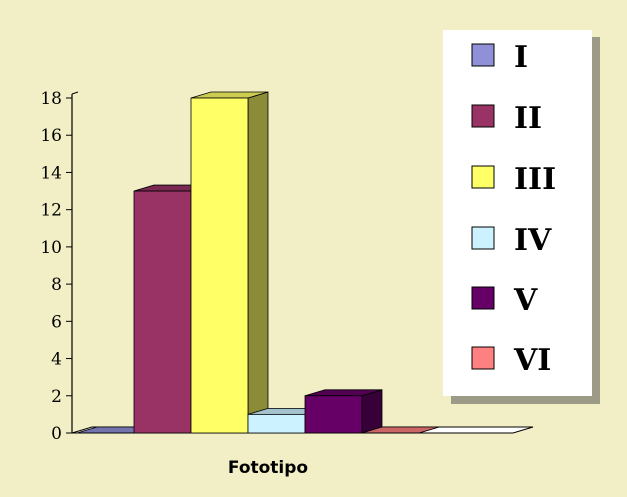 The image size is (627, 497). Describe the element at coordinates (51, 136) in the screenshot. I see `y-tick-label: 16` at that location.